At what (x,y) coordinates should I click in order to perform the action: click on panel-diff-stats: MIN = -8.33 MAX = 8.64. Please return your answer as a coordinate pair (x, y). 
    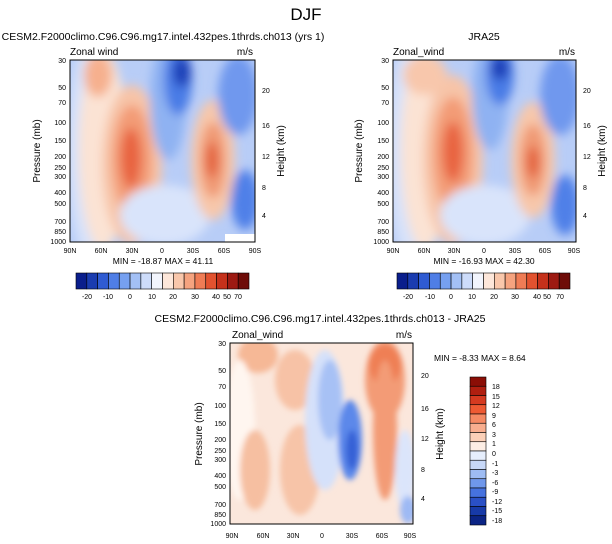
    Looking at the image, I should click on (480, 358).